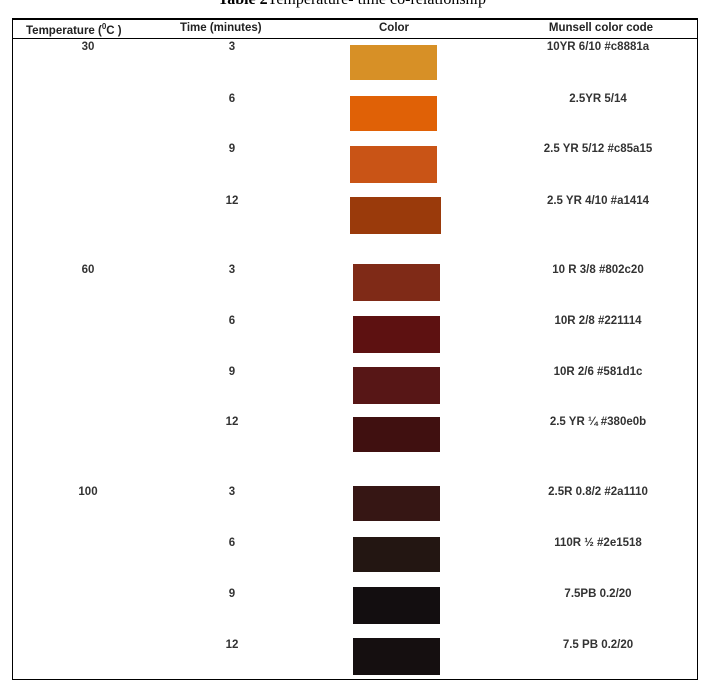  Describe the element at coordinates (377, 4) in the screenshot. I see `caption-text: Temperature- time co-relationship` at that location.